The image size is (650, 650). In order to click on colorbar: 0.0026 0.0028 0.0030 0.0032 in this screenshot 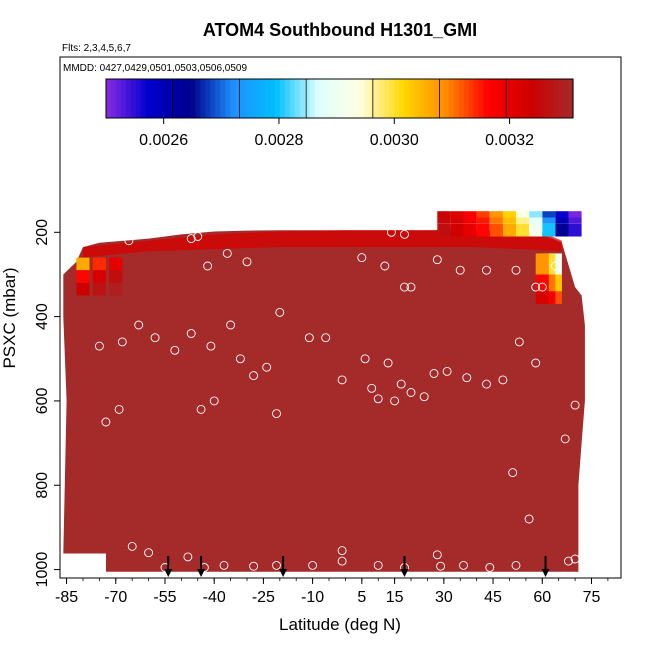, I will do `click(339, 113)`.